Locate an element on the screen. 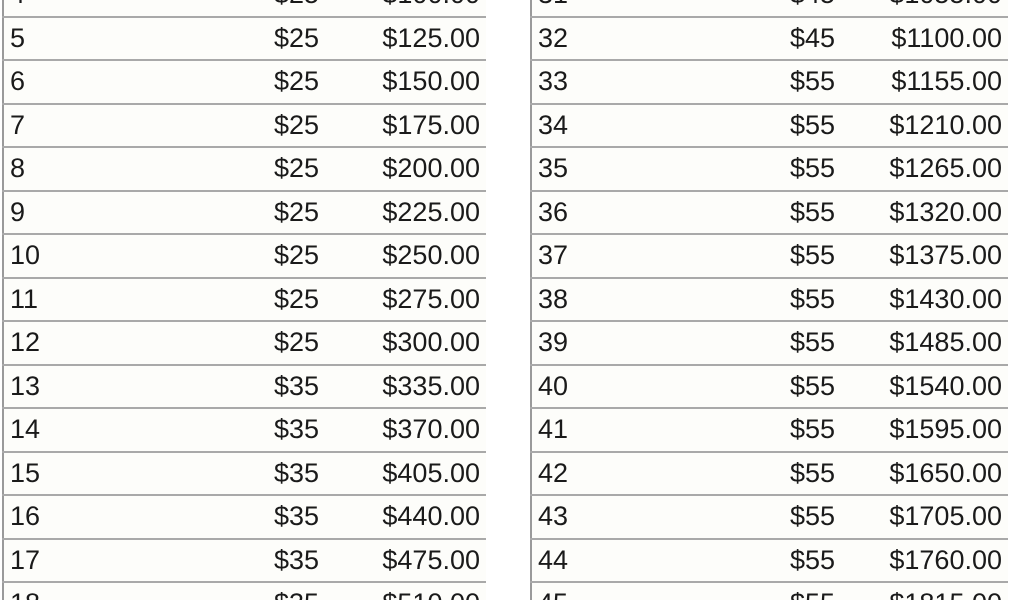 This screenshot has width=1024, height=600. table-row: 35 $55 $1265.00 is located at coordinates (769, 169).